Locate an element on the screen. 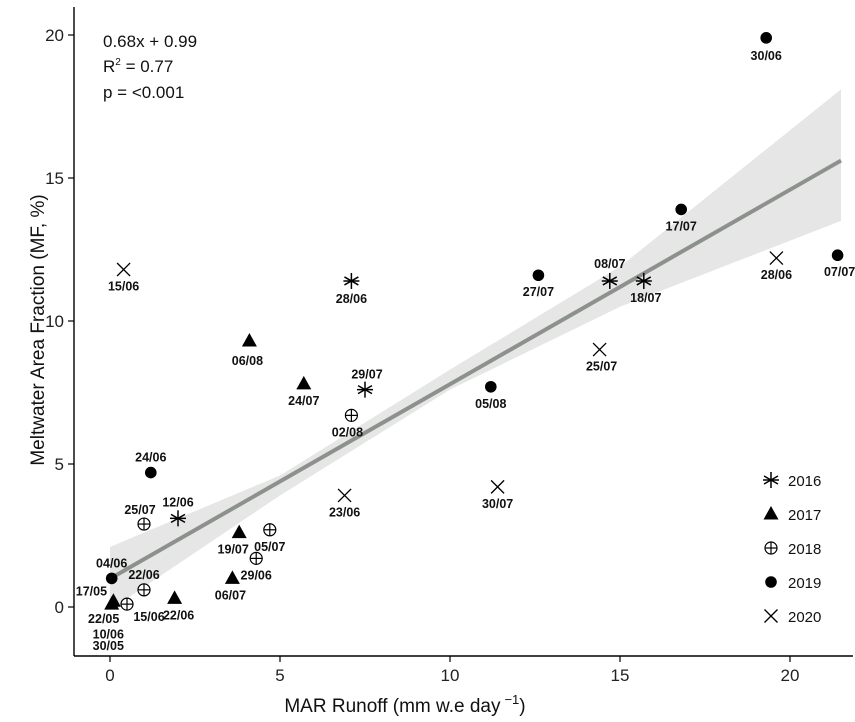 The height and width of the screenshot is (722, 855). r2-prefix: R is located at coordinates (109, 66).